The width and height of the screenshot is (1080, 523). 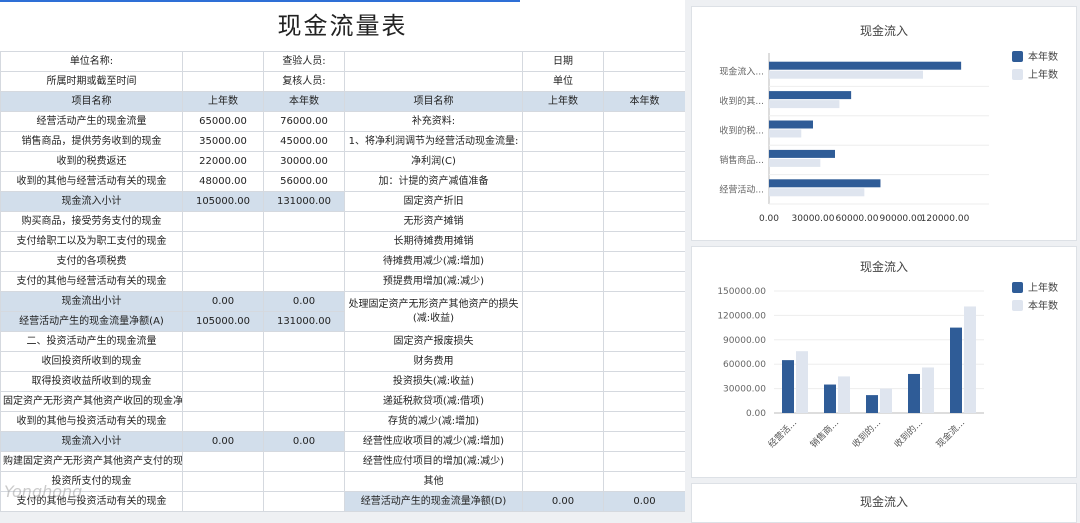 I want to click on supp-last-year: 0.00, so click(x=563, y=501).